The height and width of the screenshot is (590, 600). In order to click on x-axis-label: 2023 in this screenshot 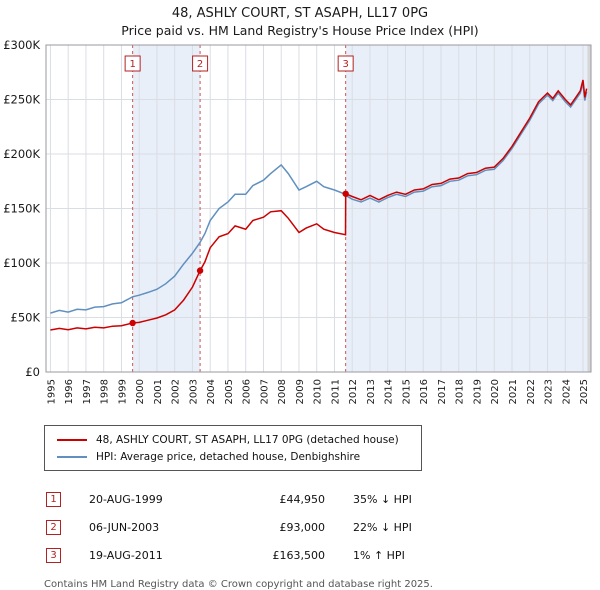, I will do `click(549, 391)`.